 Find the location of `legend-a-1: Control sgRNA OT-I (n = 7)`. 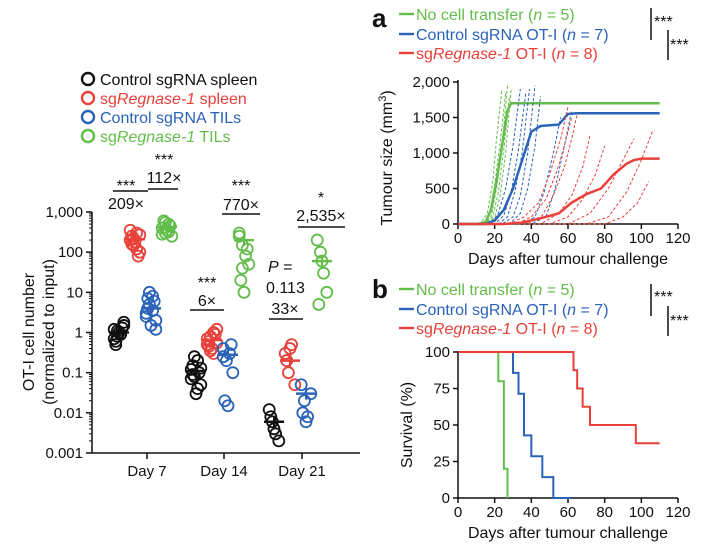

legend-a-1: Control sgRNA OT-I (n = 7) is located at coordinates (512, 35).